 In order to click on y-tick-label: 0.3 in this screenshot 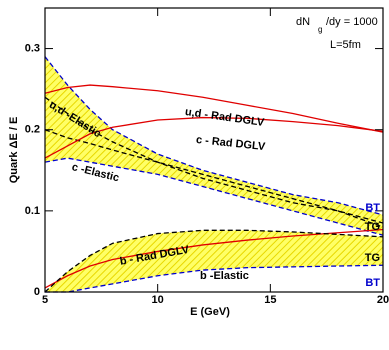, I will do `click(32, 48)`.